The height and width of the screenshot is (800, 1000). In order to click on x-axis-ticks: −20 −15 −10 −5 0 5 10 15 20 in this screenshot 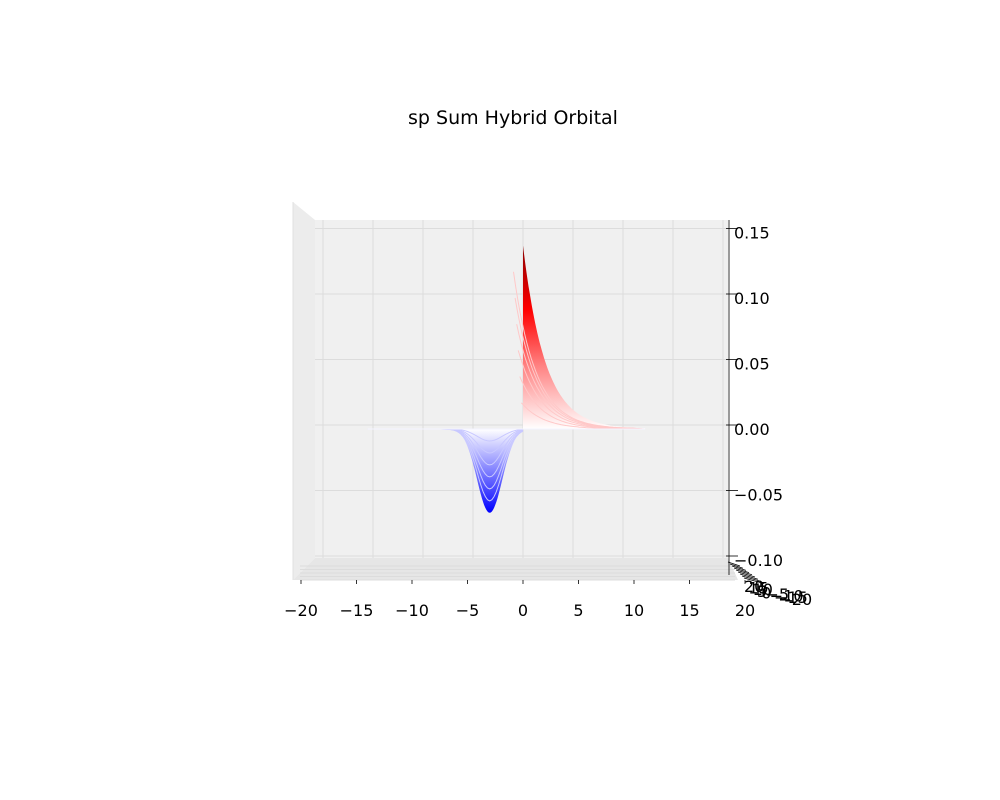, I will do `click(519, 600)`.